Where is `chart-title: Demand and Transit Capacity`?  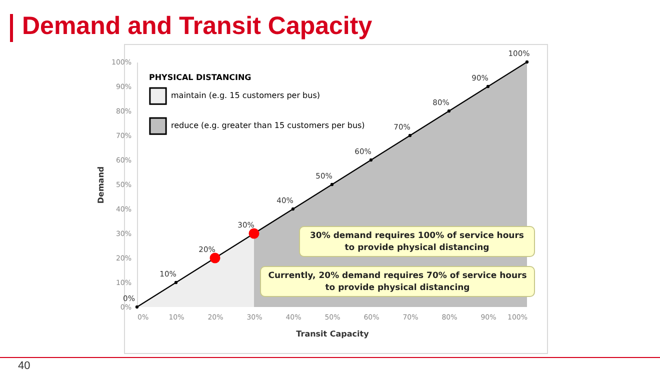 chart-title: Demand and Transit Capacity is located at coordinates (197, 26).